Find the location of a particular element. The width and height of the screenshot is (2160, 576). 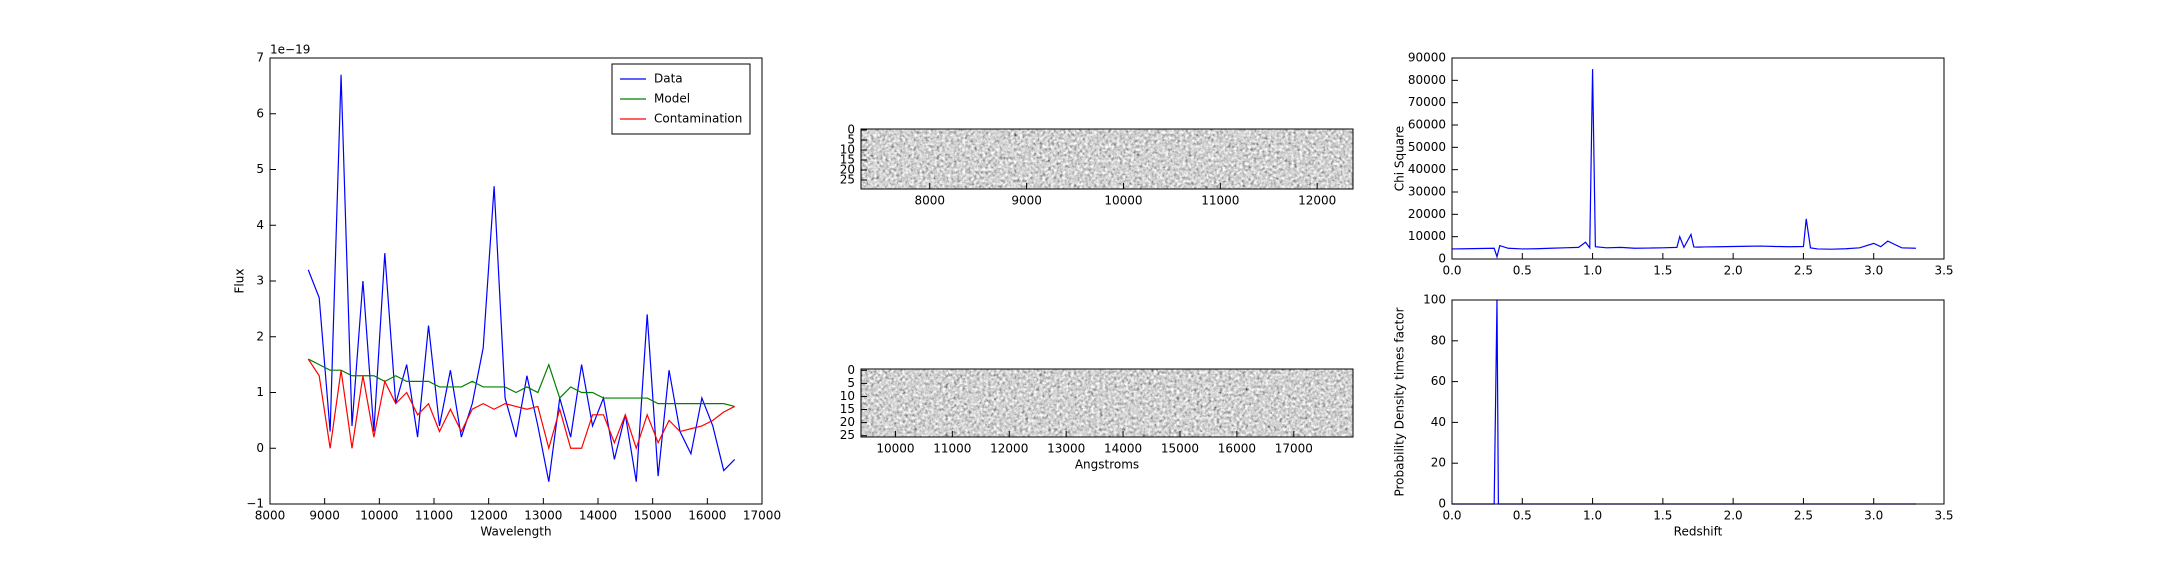

y-tick-label: 100 is located at coordinates (1434, 300).